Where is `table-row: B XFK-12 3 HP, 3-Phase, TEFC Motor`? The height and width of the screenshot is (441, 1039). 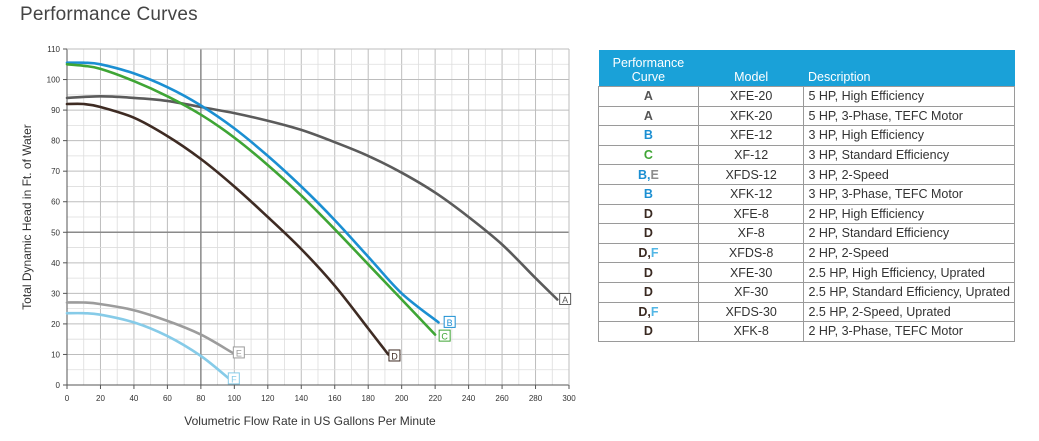
table-row: B XFK-12 3 HP, 3-Phase, TEFC Motor is located at coordinates (806, 194).